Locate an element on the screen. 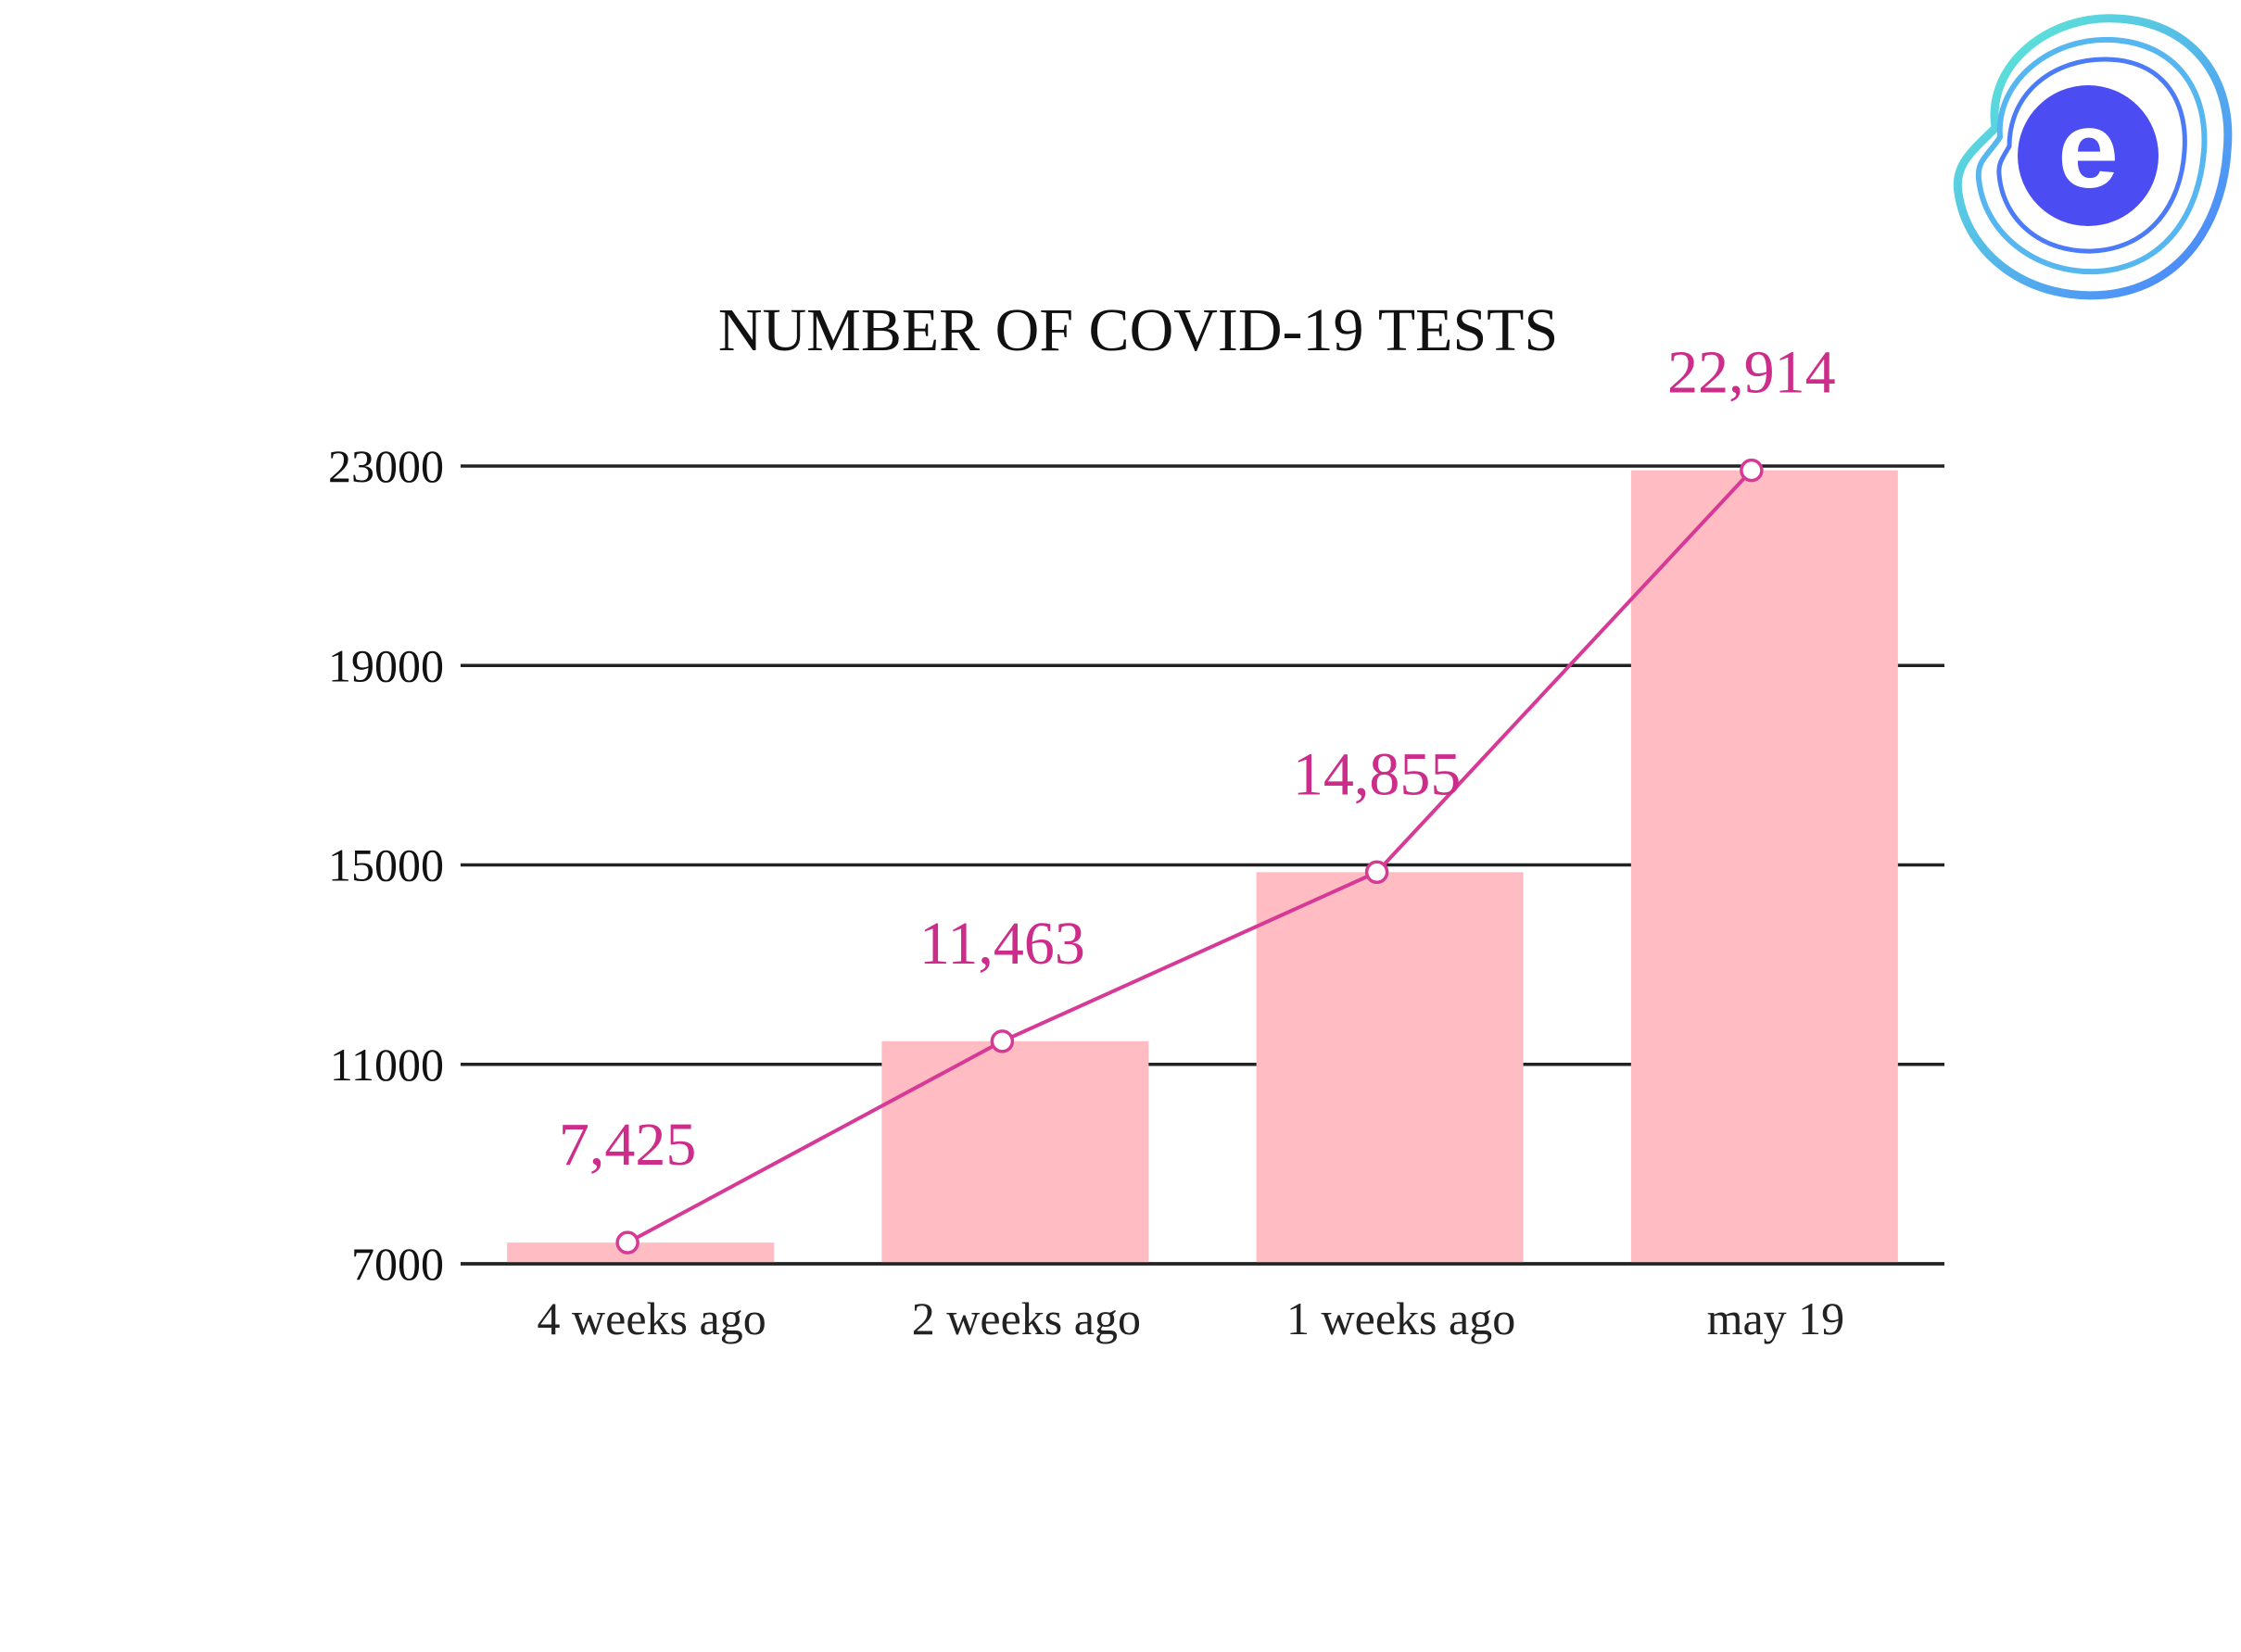  y-tick-label: 19000 is located at coordinates (386, 665).